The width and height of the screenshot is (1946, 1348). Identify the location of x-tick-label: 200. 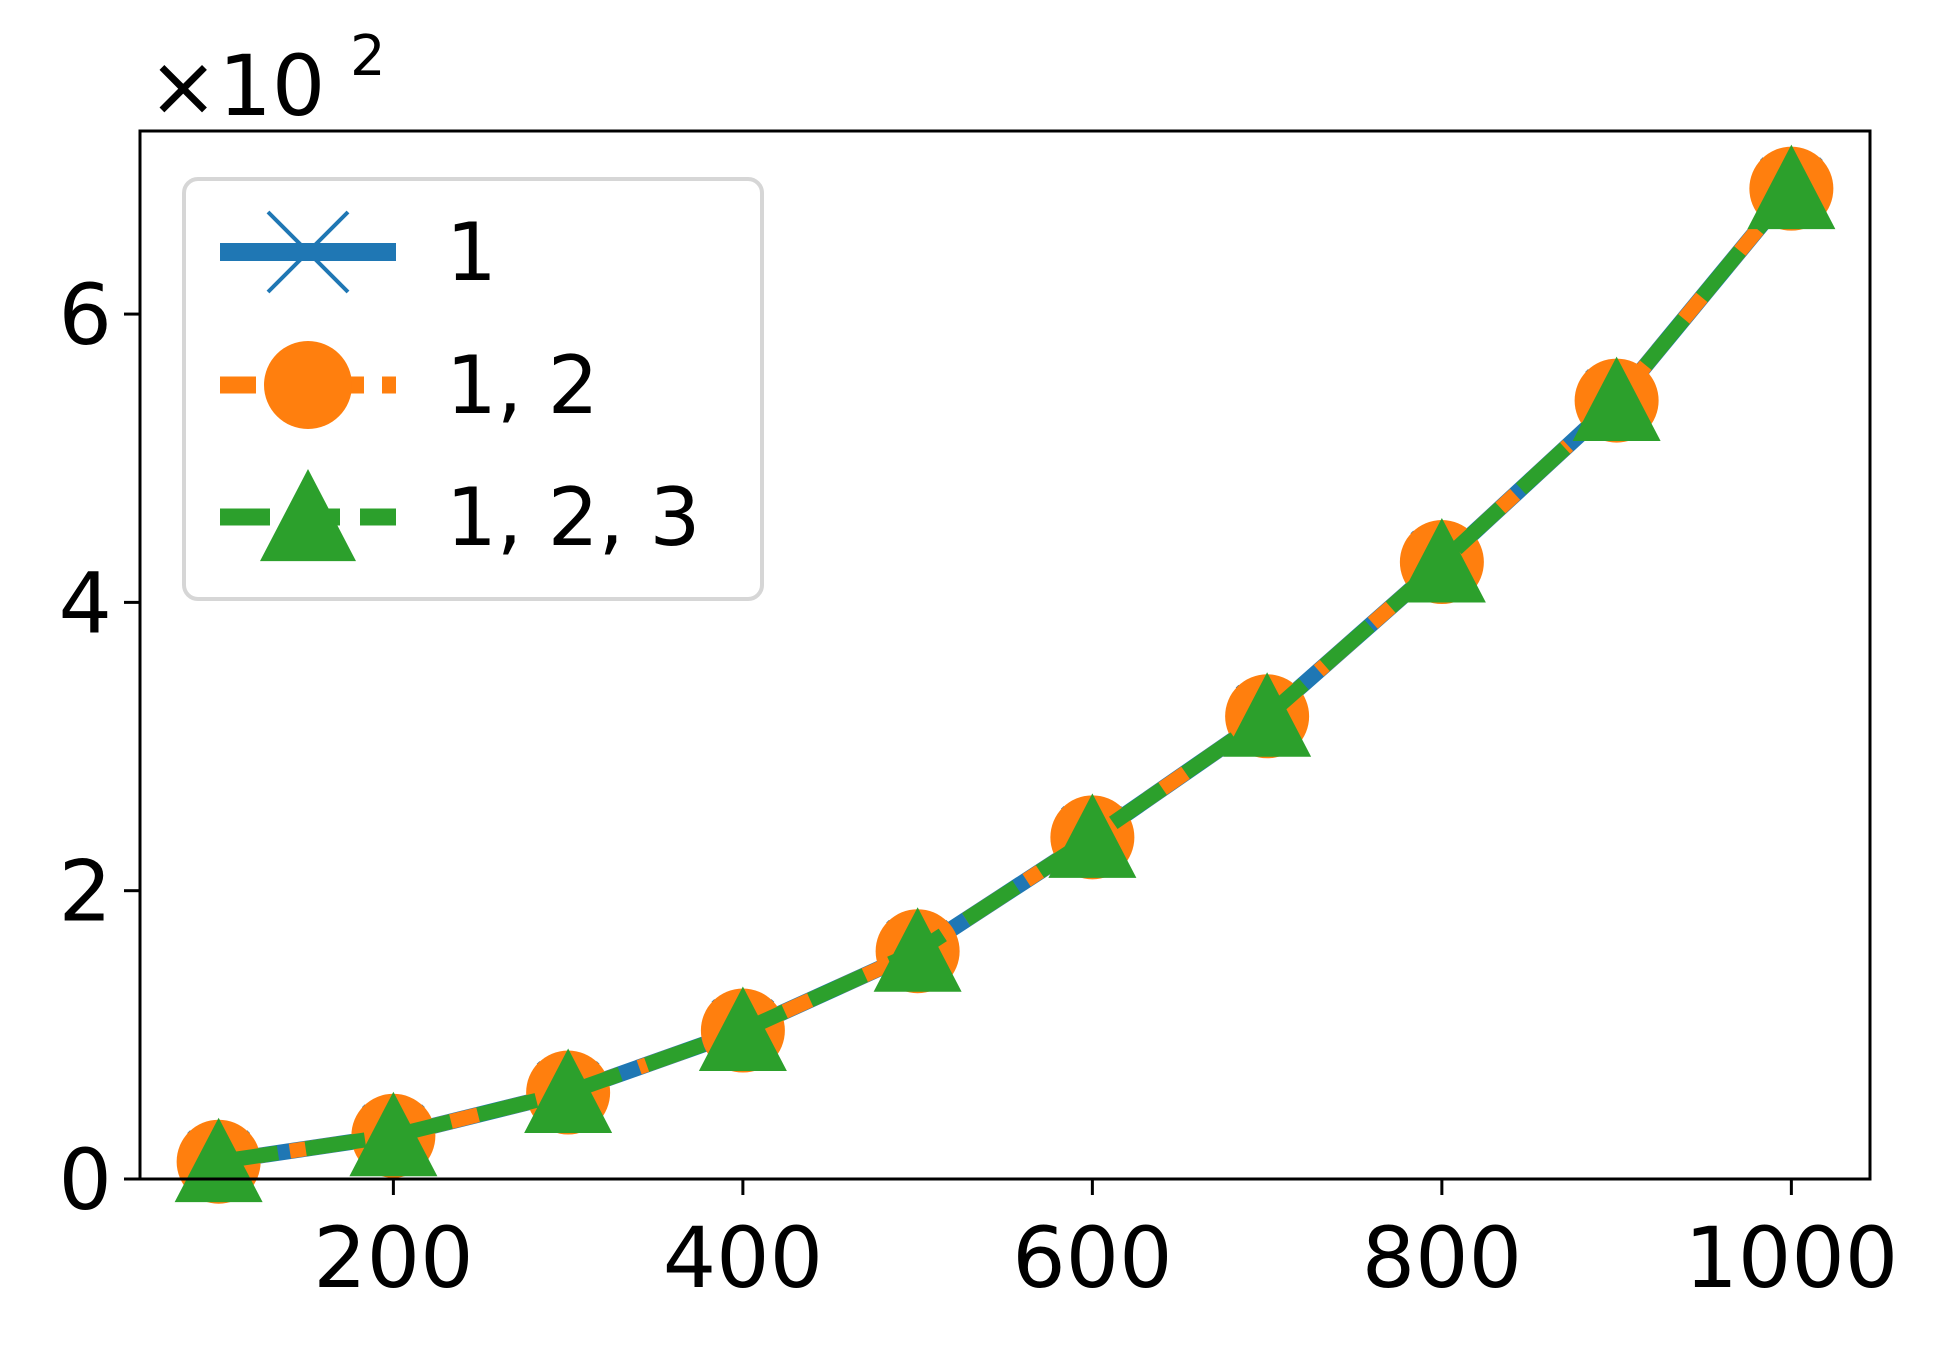
(393, 1258).